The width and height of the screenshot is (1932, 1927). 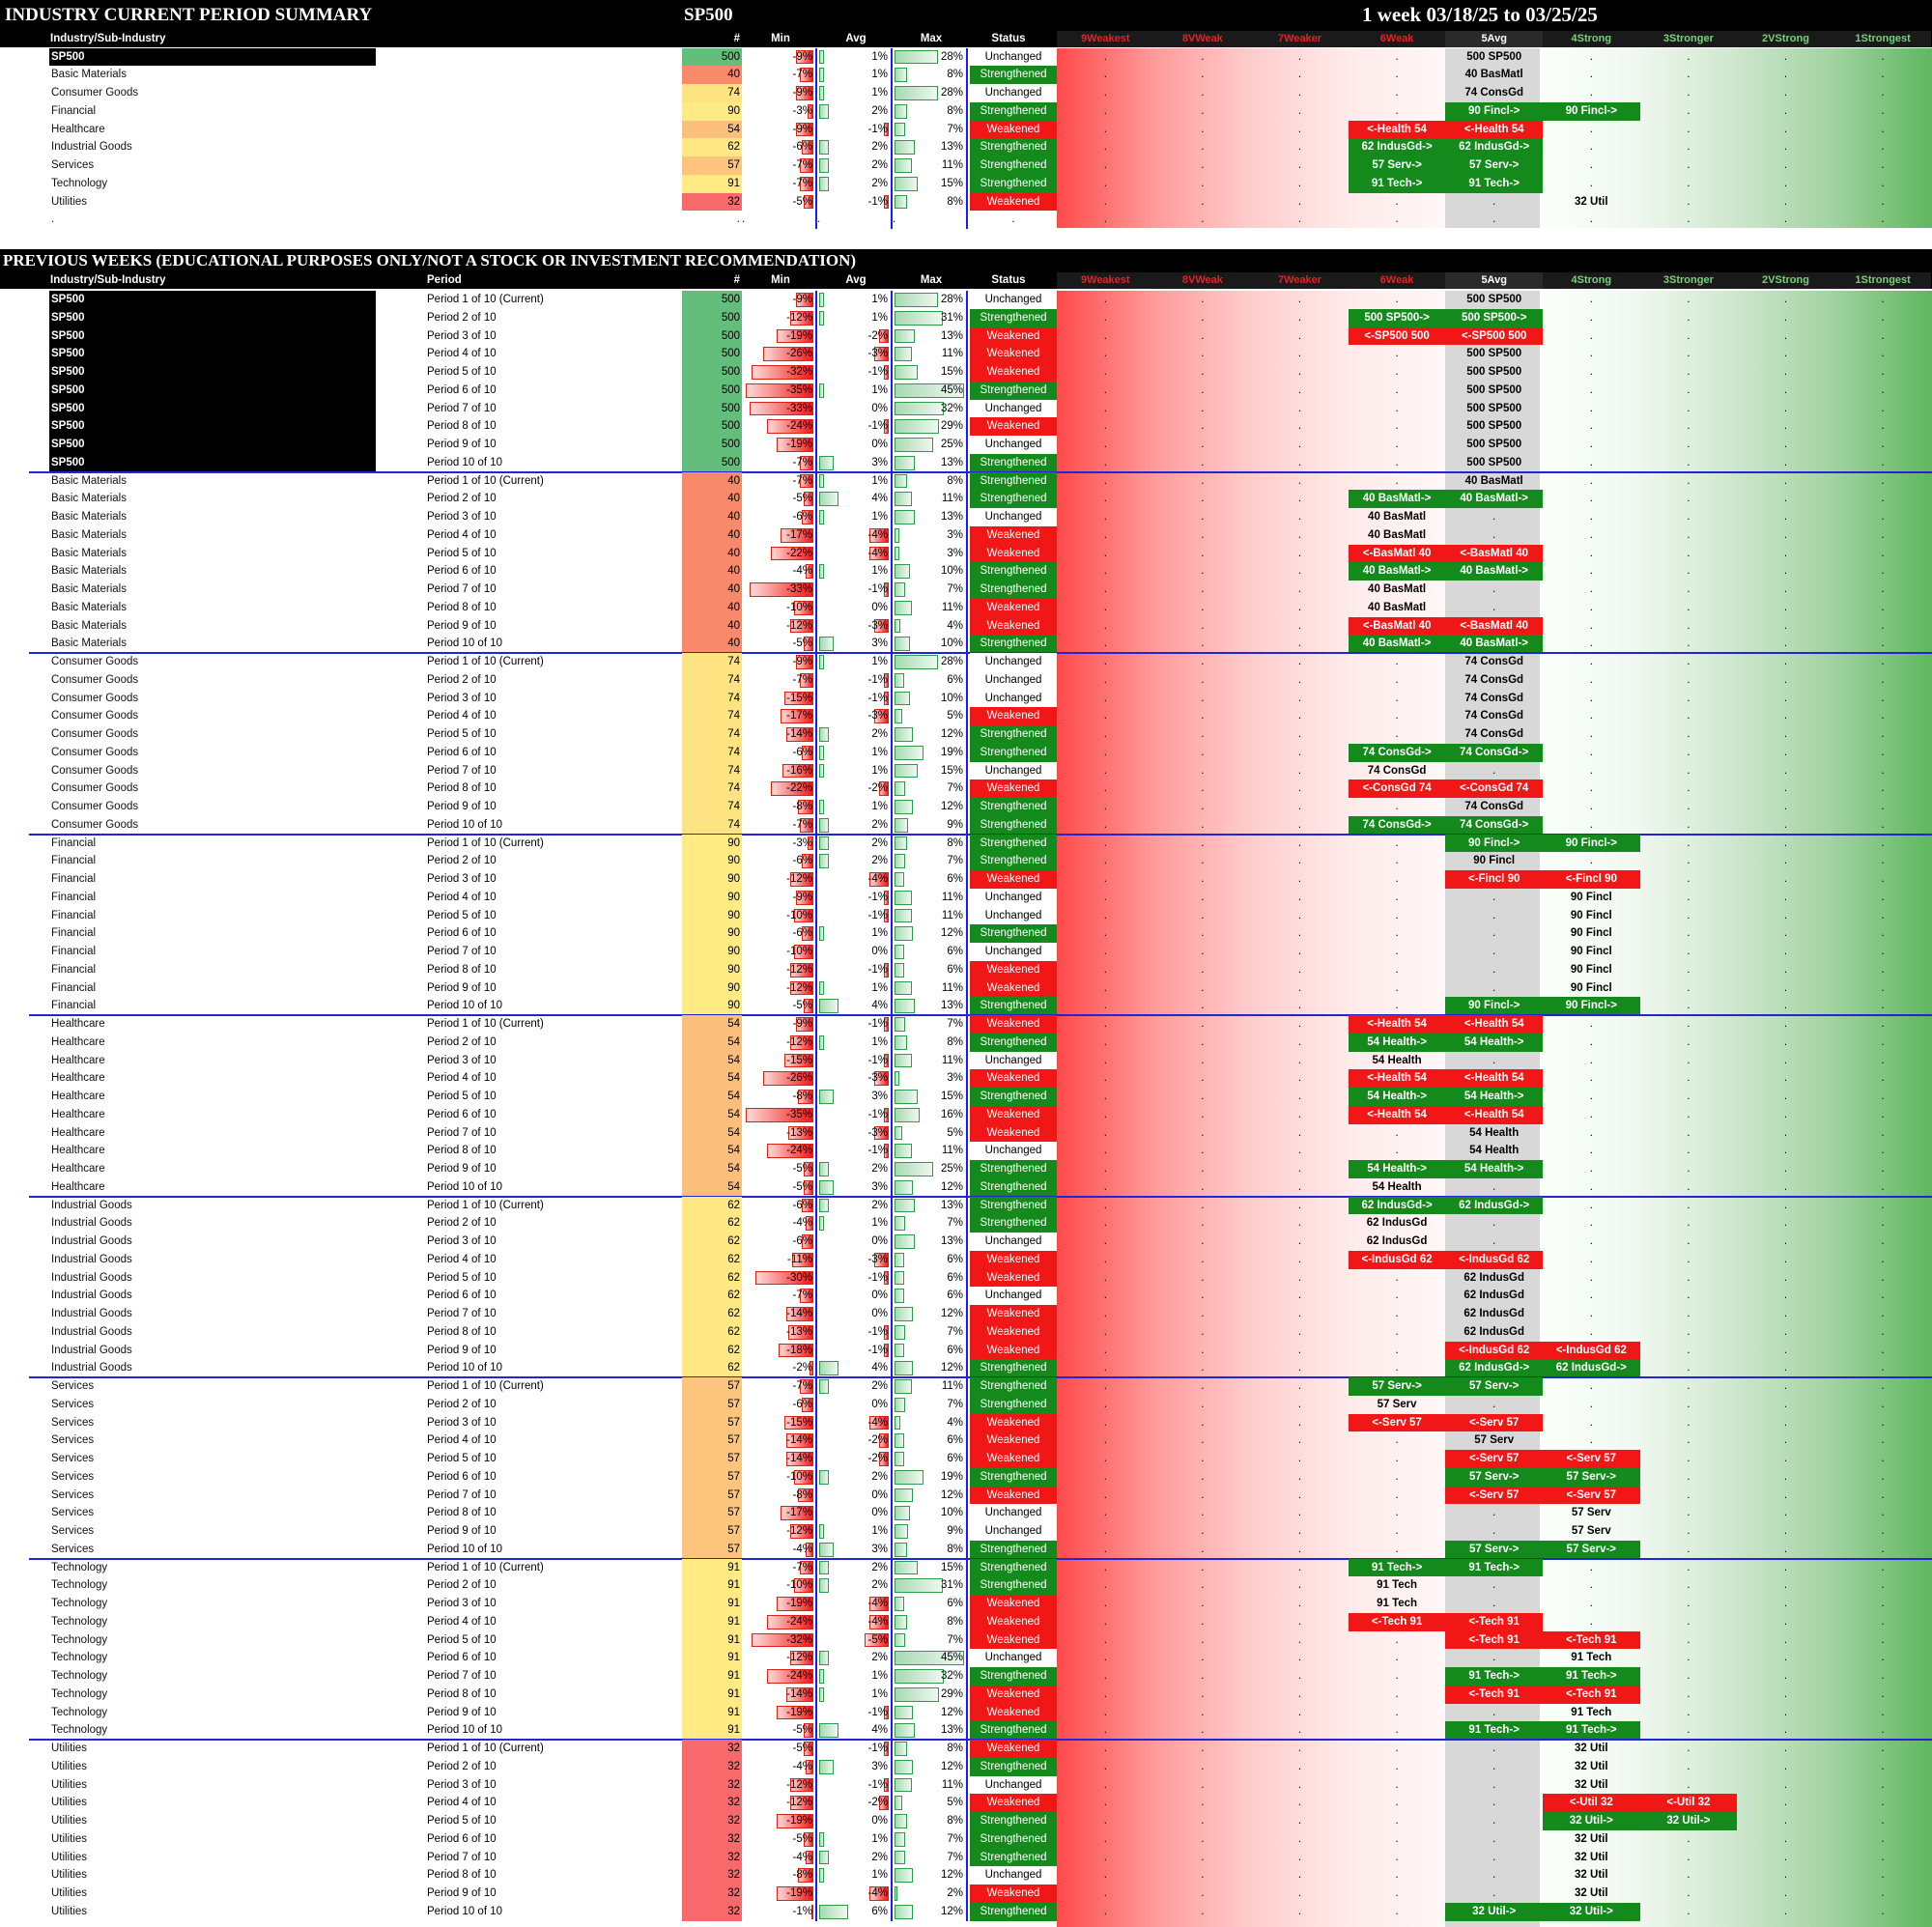 I want to click on avg-change-value: -4%, so click(x=877, y=534).